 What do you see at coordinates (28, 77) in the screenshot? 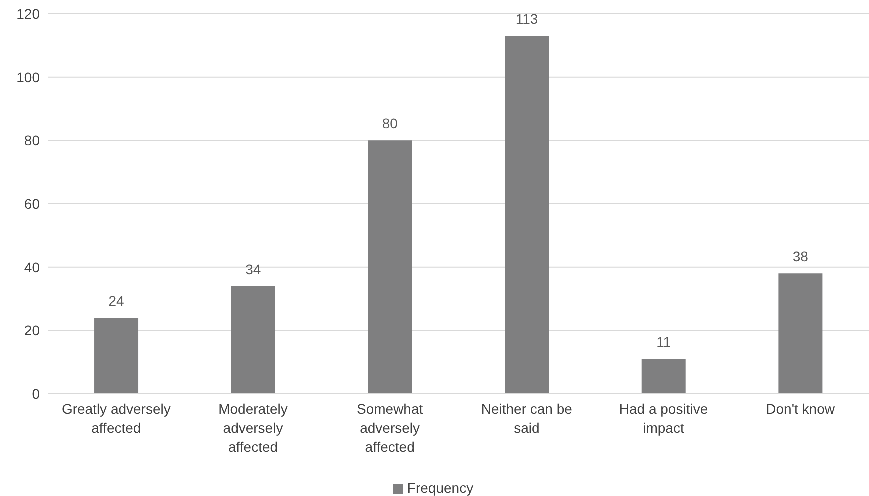
I see `y-tick-label: 100` at bounding box center [28, 77].